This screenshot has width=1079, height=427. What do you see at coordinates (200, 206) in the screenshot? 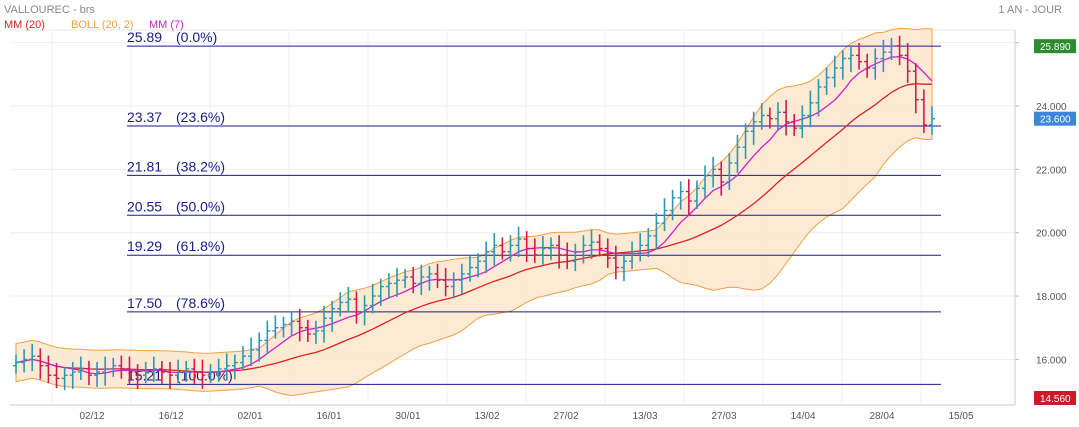
I see `fib-pct-label: (50.0%)` at bounding box center [200, 206].